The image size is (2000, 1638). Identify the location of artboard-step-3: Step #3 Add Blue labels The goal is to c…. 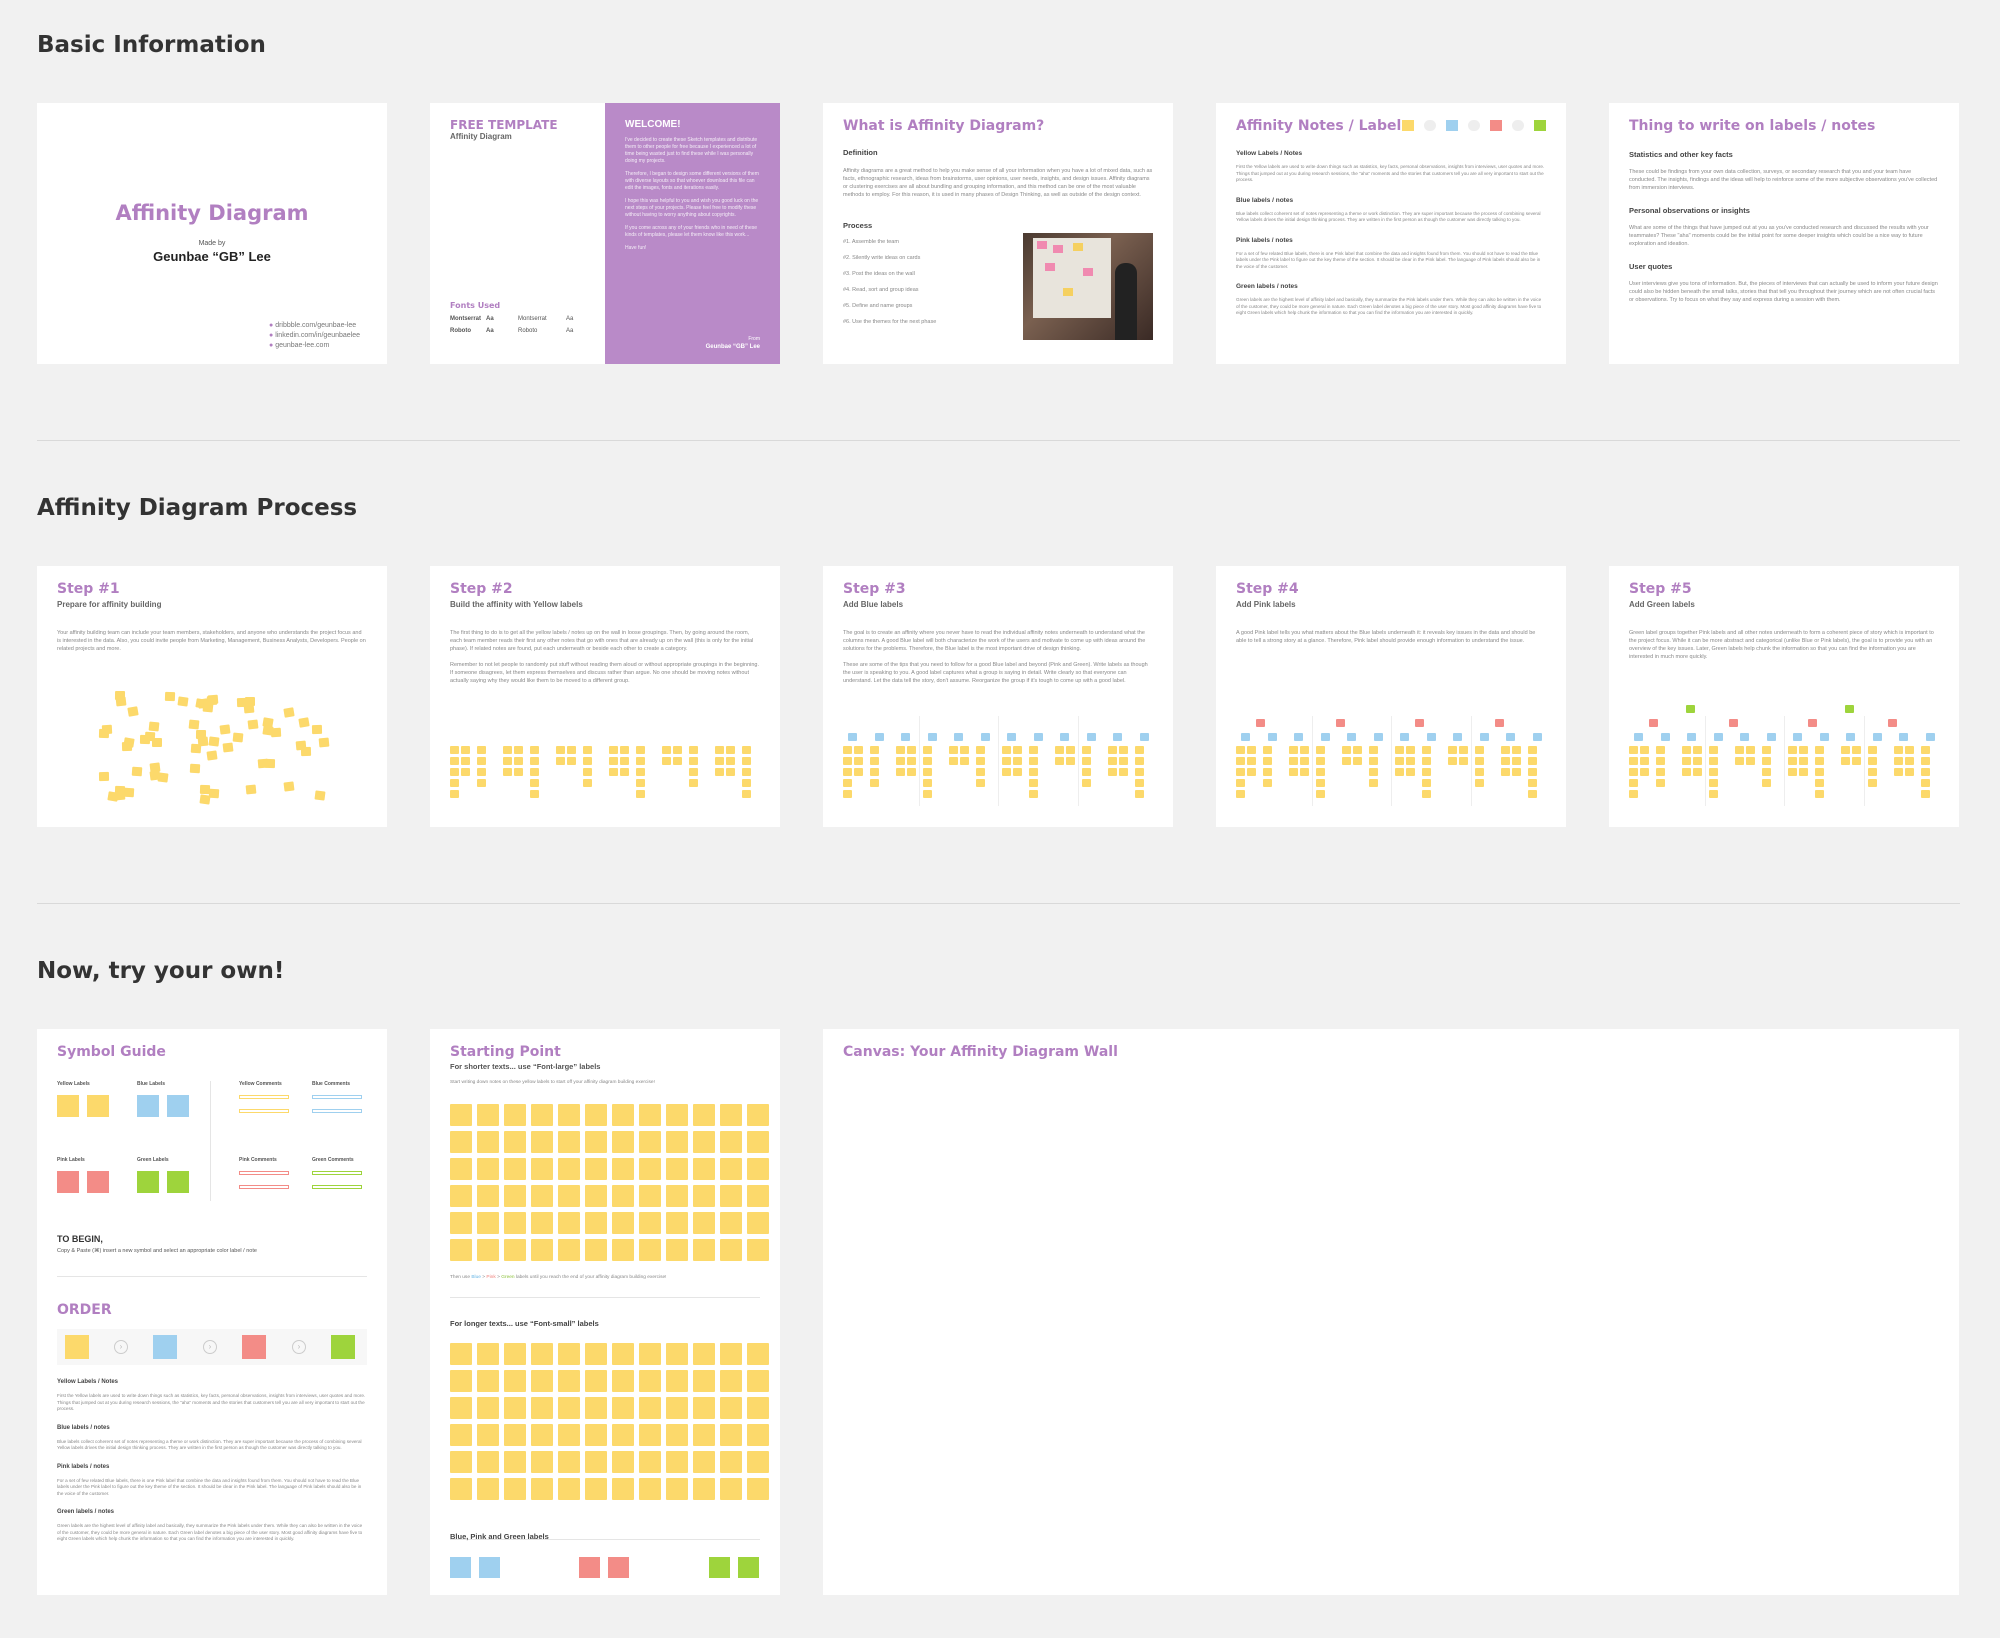
(998, 696).